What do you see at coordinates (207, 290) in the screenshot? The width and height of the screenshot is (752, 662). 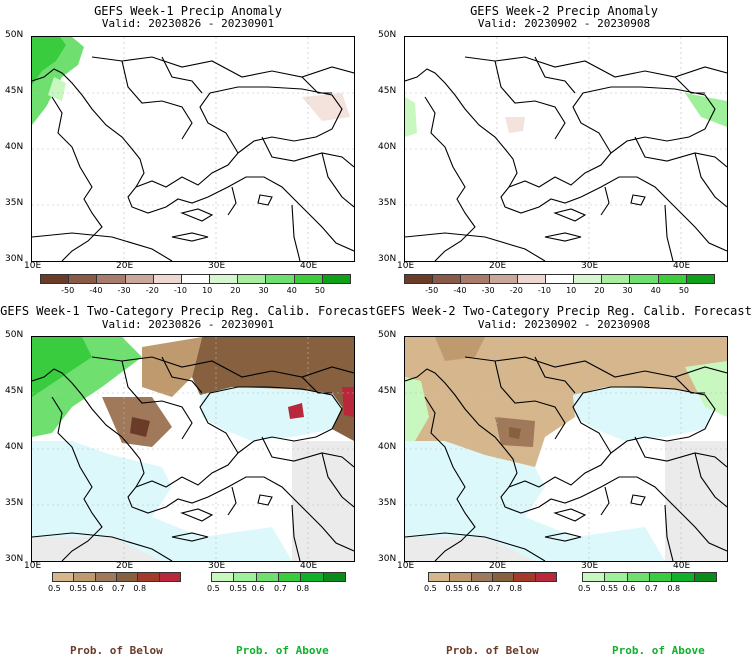 I see `colorbar-label: 10` at bounding box center [207, 290].